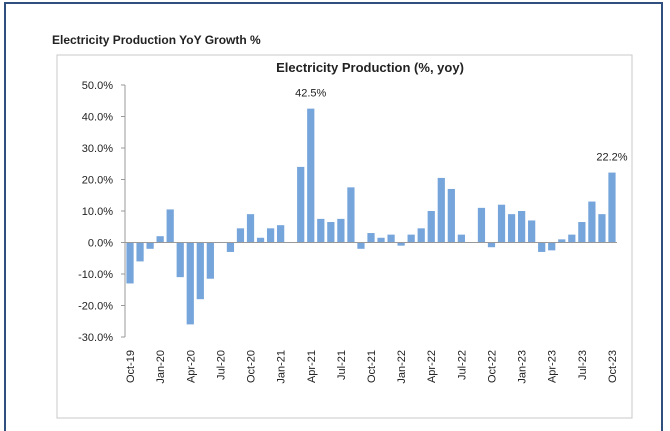  What do you see at coordinates (95, 275) in the screenshot?
I see `y-tick-label: -10.0%` at bounding box center [95, 275].